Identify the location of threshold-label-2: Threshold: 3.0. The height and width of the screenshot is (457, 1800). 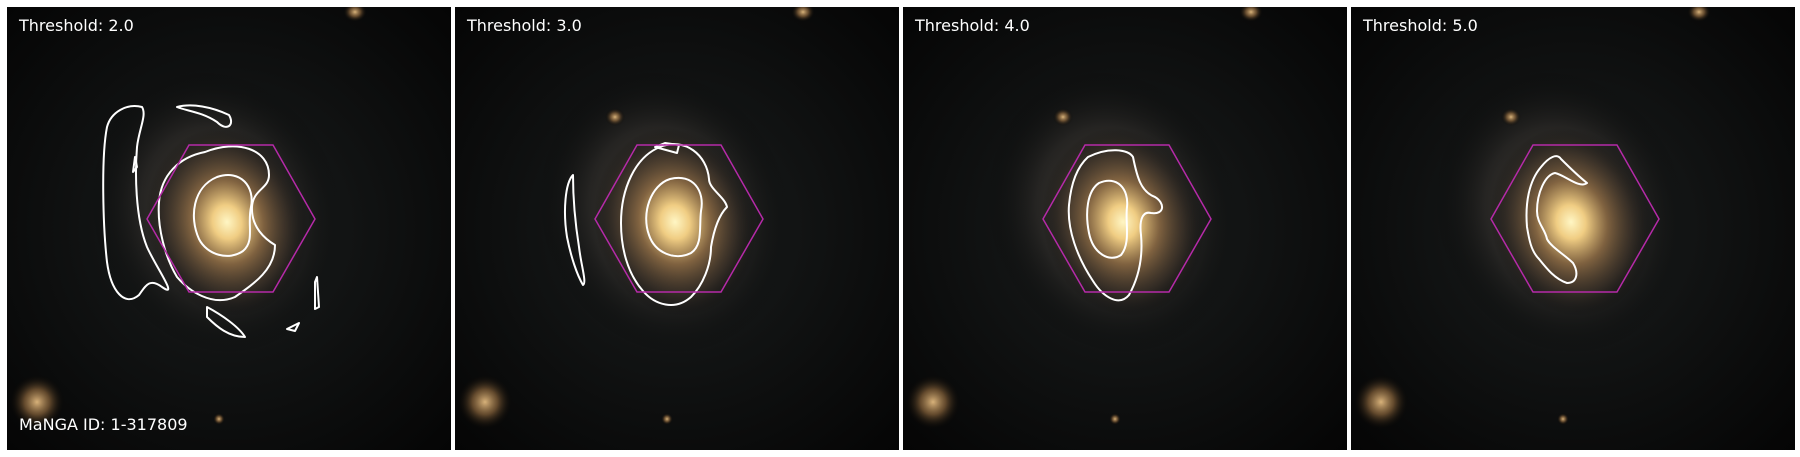
(524, 25).